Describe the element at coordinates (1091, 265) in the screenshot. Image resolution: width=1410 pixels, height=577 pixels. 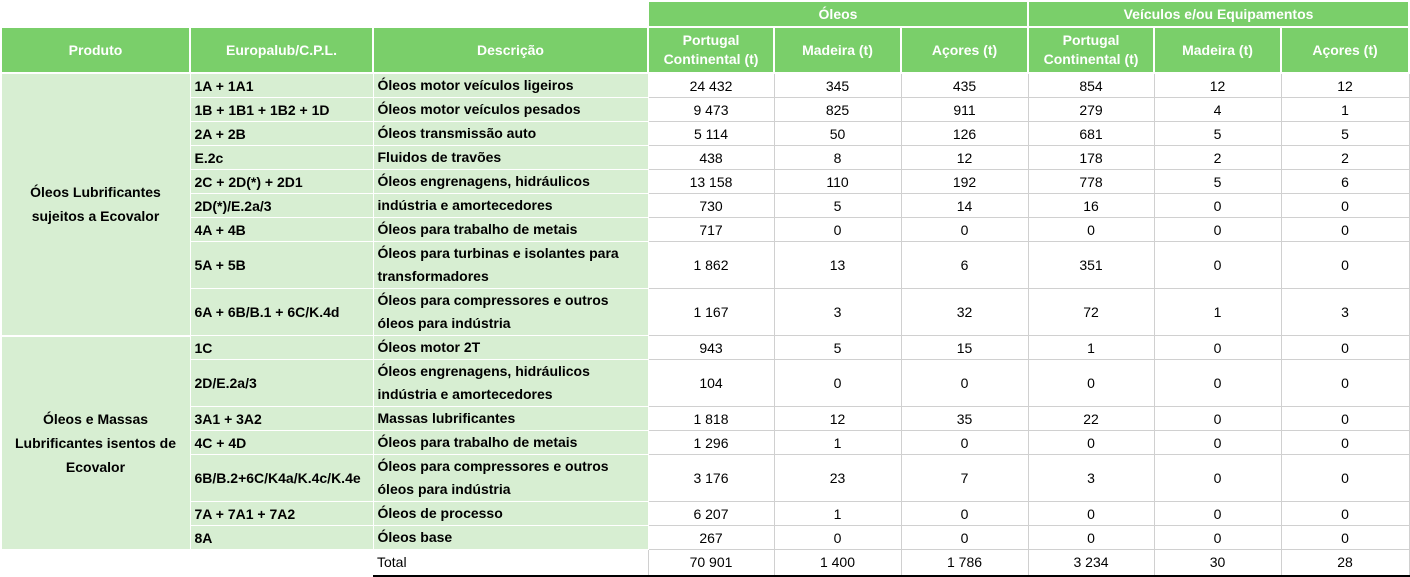
I see `value-cell: 351` at that location.